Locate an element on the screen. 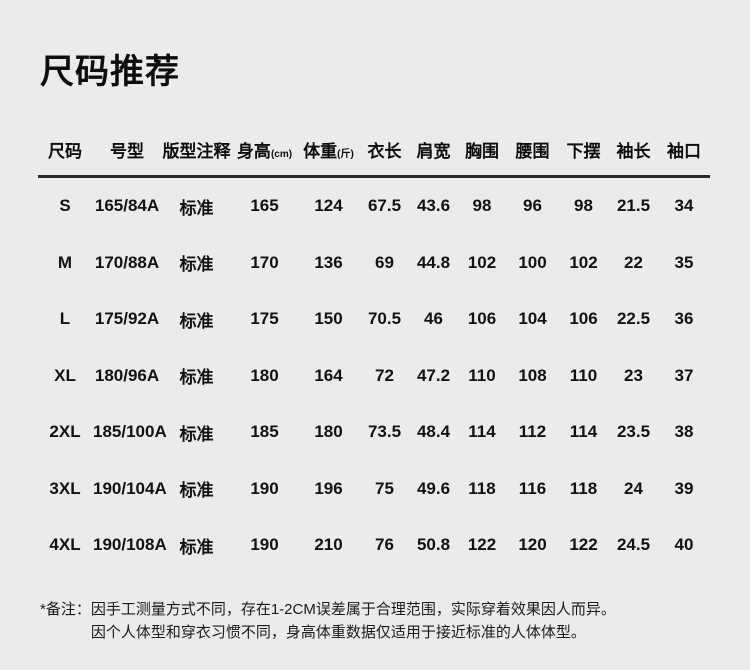 This screenshot has width=750, height=670. col-header-label: 袖长 is located at coordinates (633, 151).